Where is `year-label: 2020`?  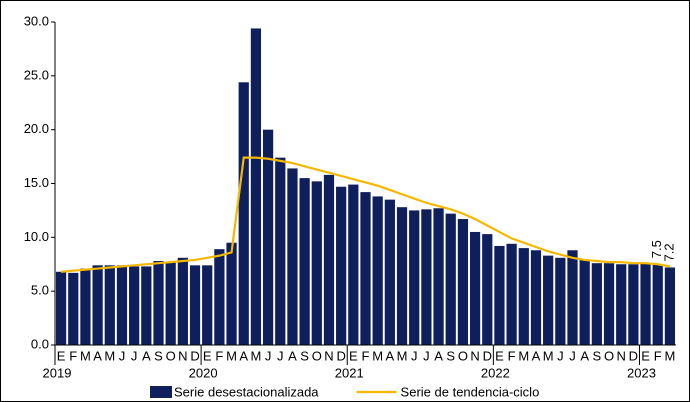
year-label: 2020 is located at coordinates (203, 372).